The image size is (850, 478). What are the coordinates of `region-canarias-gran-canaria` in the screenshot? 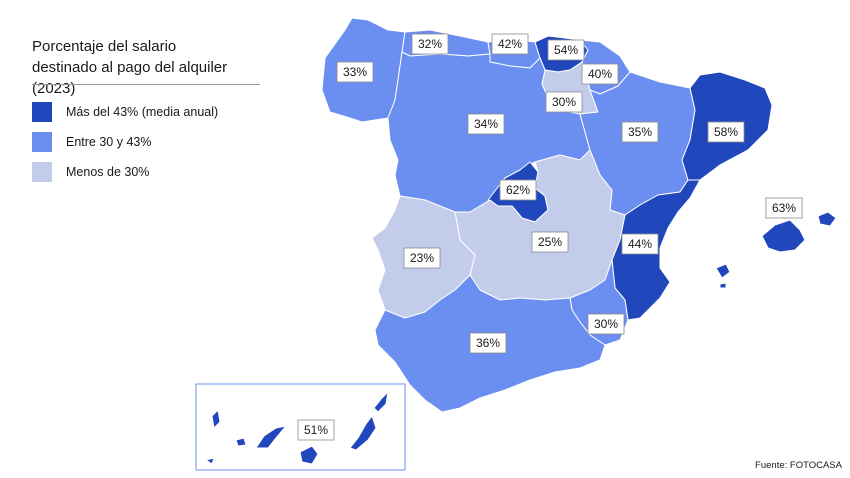 It's located at (309, 455).